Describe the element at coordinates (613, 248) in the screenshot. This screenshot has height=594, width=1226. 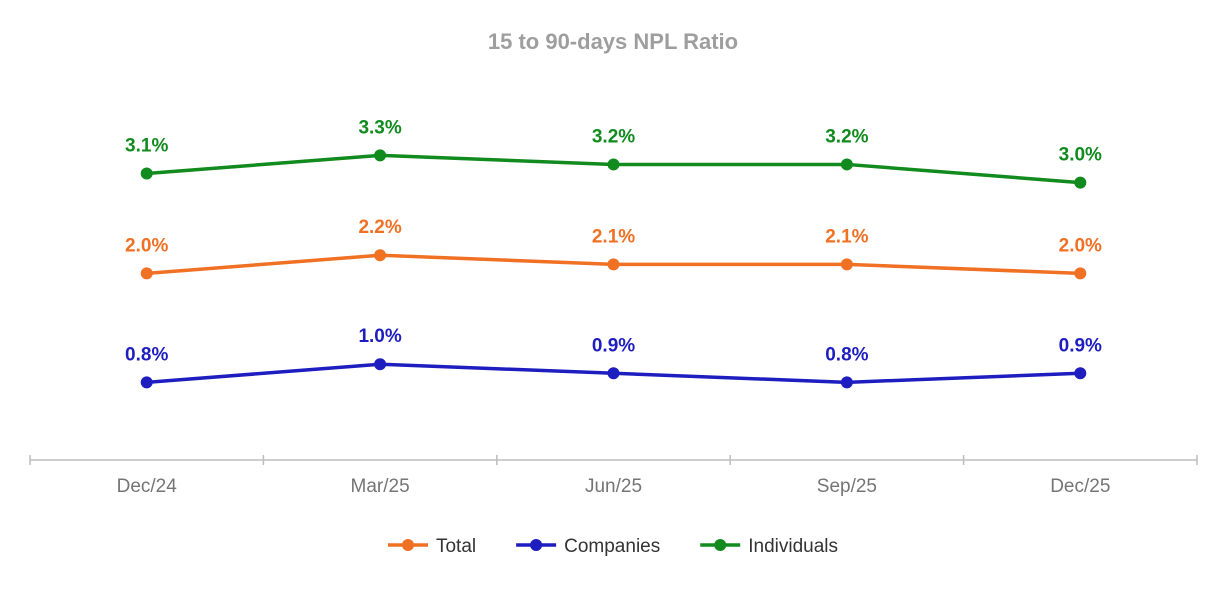
I see `series-total: 2.0% 2.2% 2.1% 2.1% 2.0%` at that location.